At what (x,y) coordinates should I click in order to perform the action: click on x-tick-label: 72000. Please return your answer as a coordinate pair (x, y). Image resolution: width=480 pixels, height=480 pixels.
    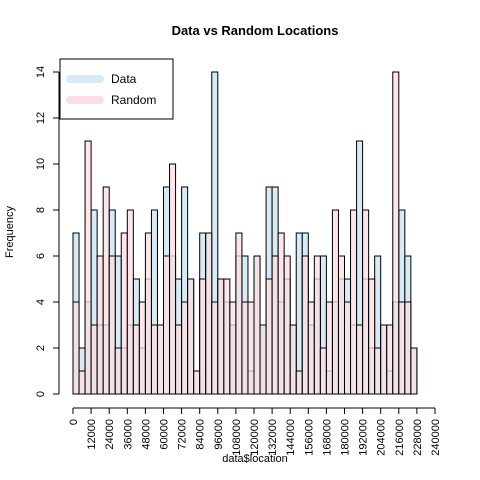
    Looking at the image, I should click on (183, 434).